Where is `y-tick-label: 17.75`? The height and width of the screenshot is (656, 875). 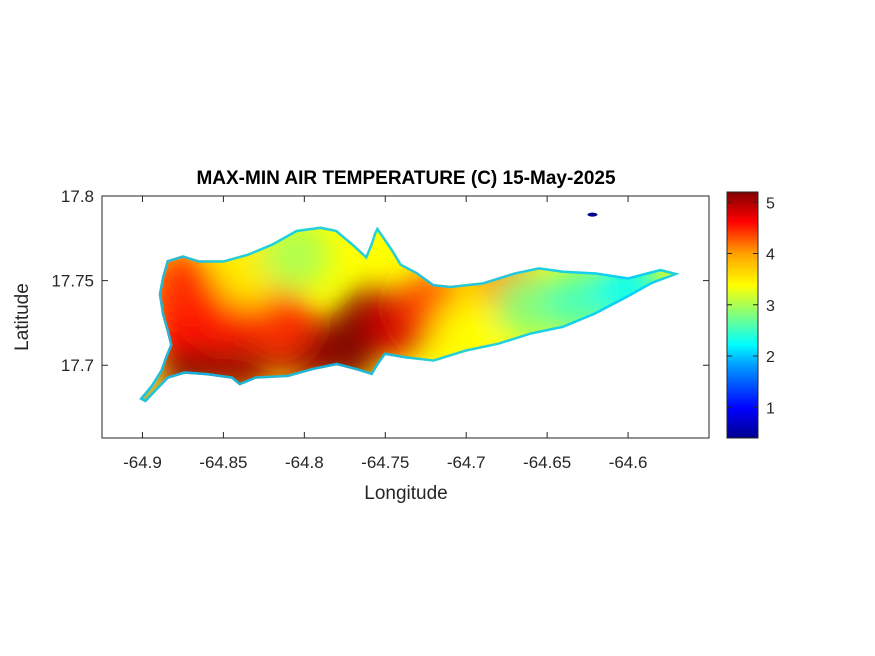
y-tick-label: 17.75 is located at coordinates (72, 281).